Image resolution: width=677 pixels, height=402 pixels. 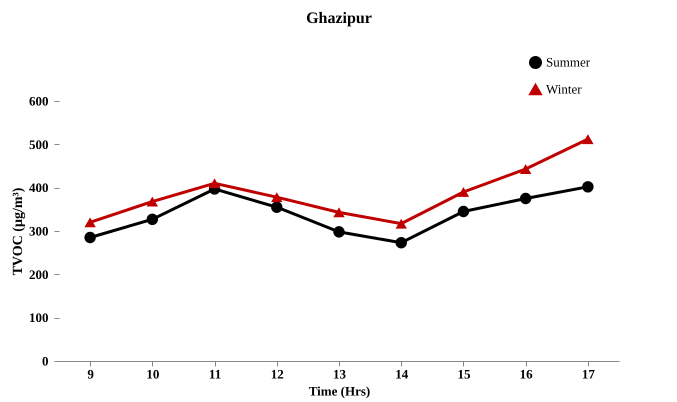 What do you see at coordinates (464, 374) in the screenshot?
I see `x-tick-label: 15` at bounding box center [464, 374].